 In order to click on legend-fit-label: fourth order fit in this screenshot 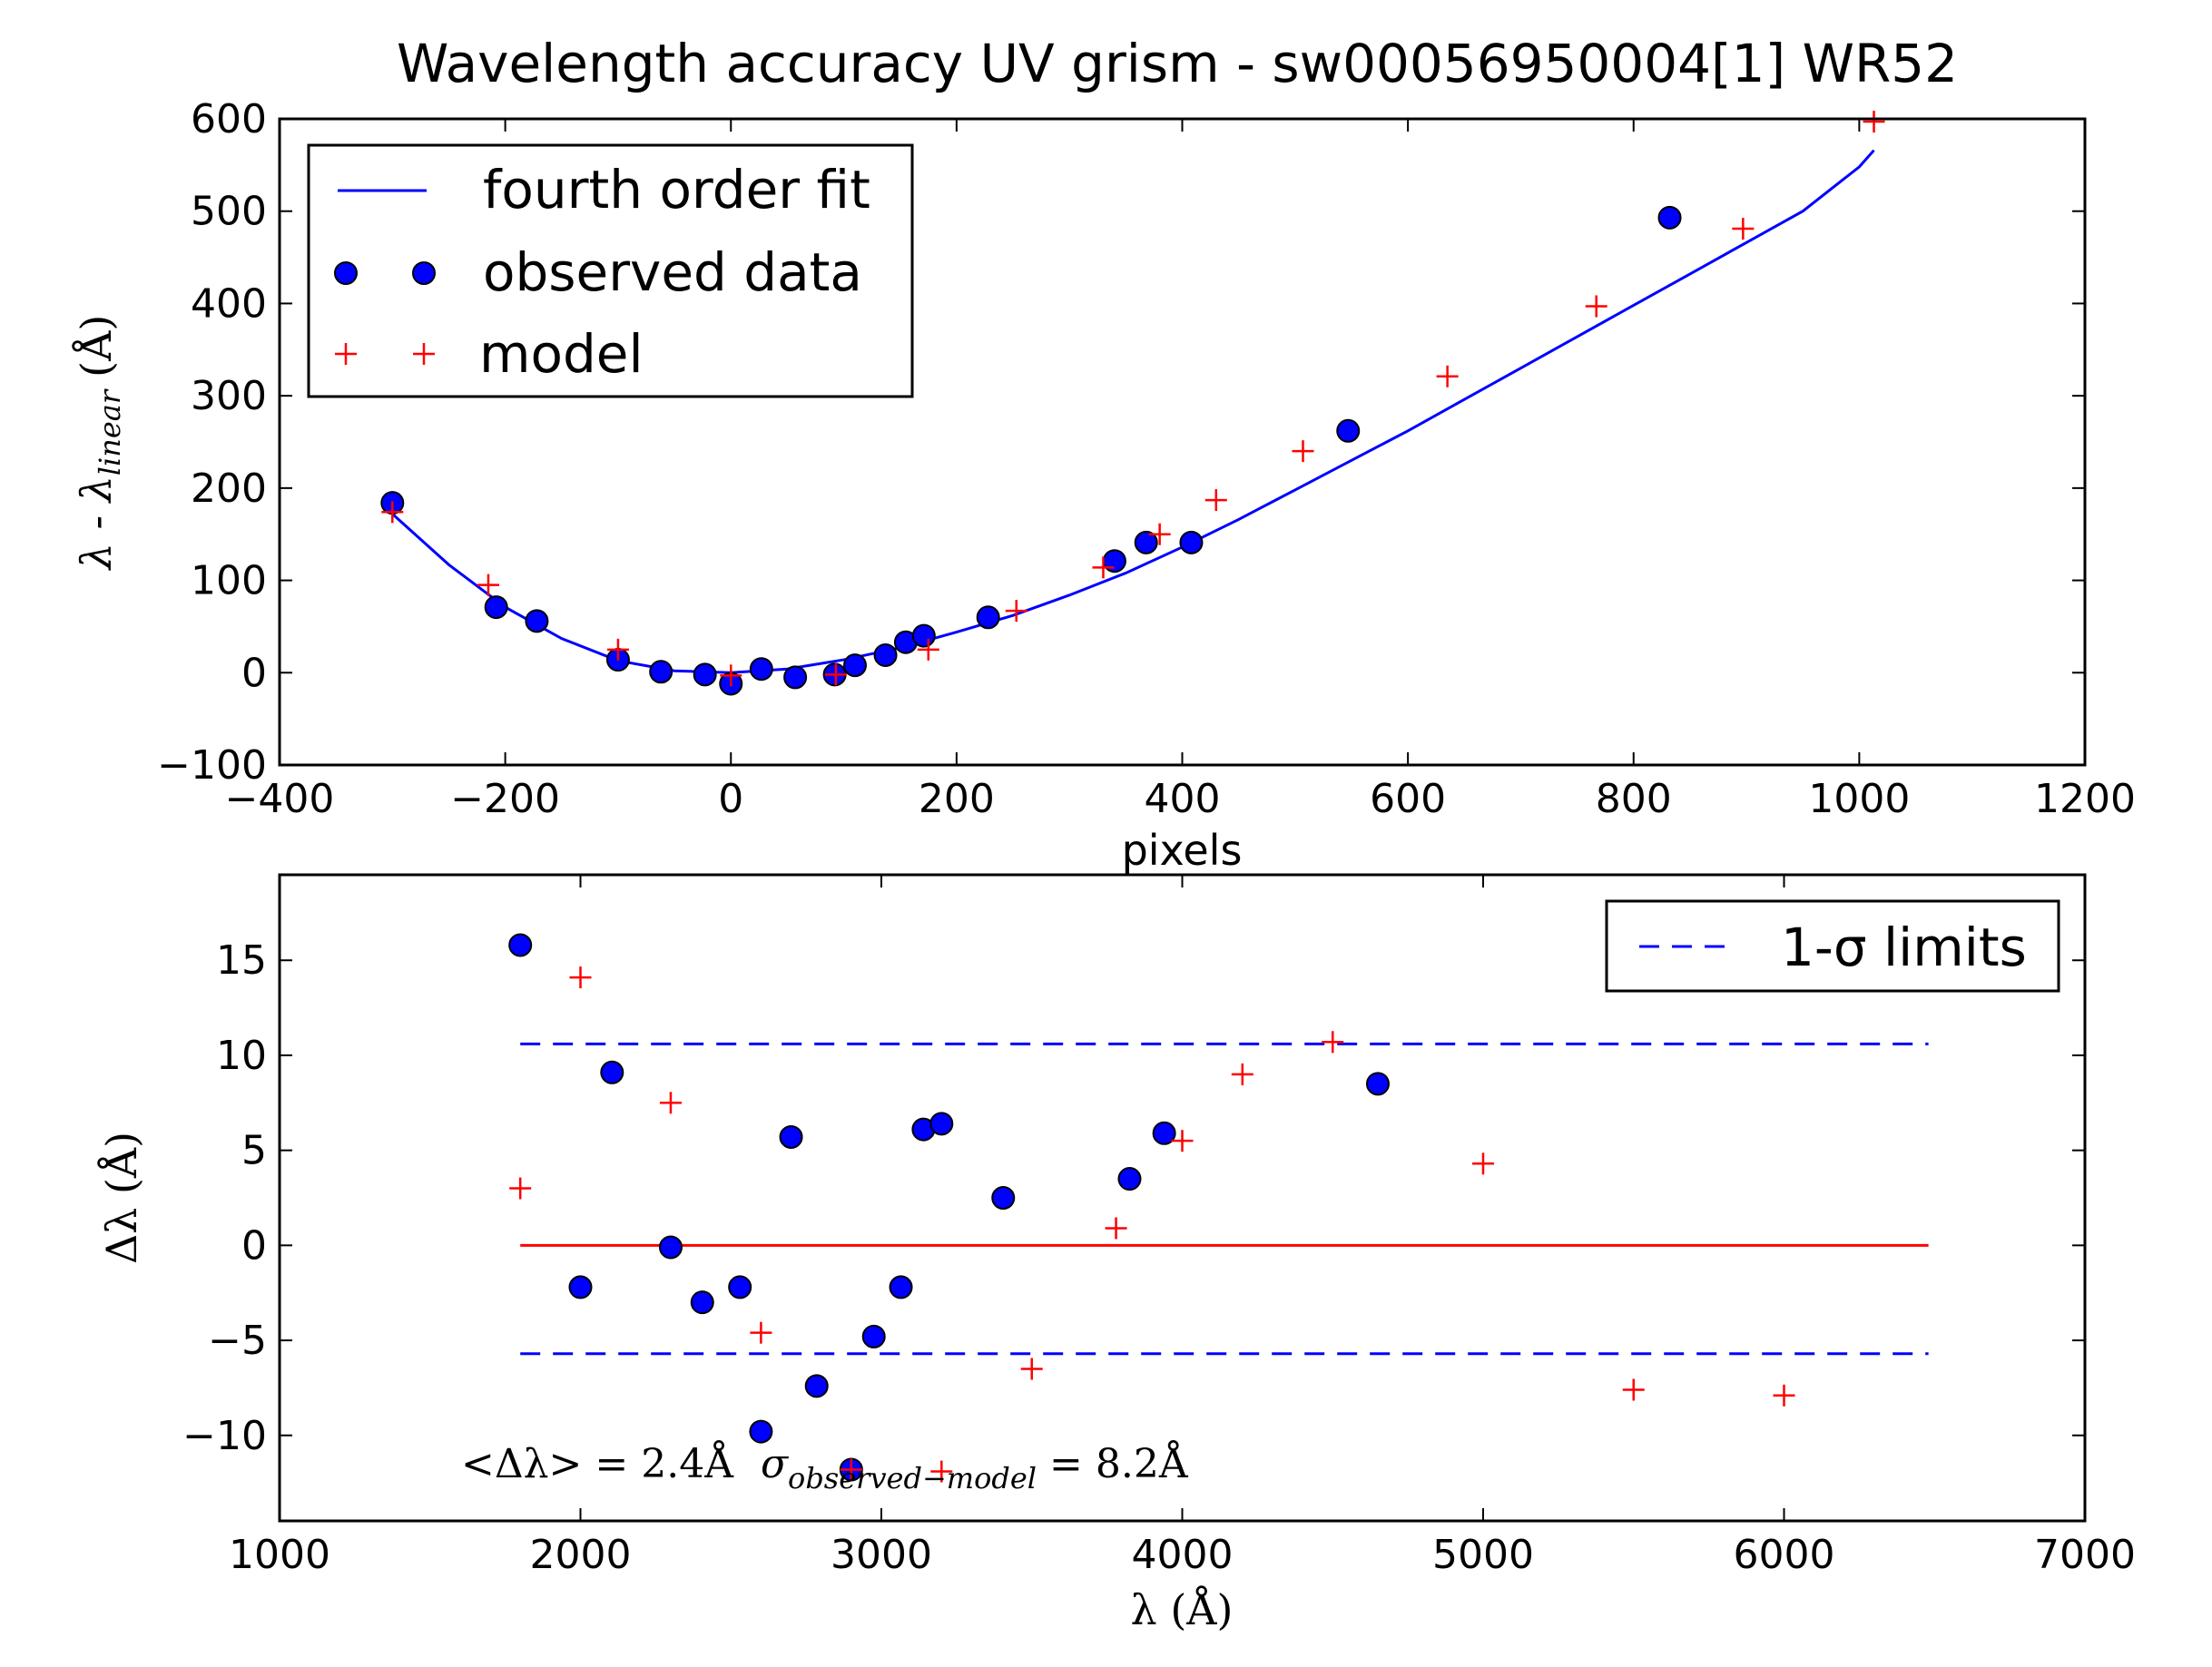, I will do `click(676, 190)`.